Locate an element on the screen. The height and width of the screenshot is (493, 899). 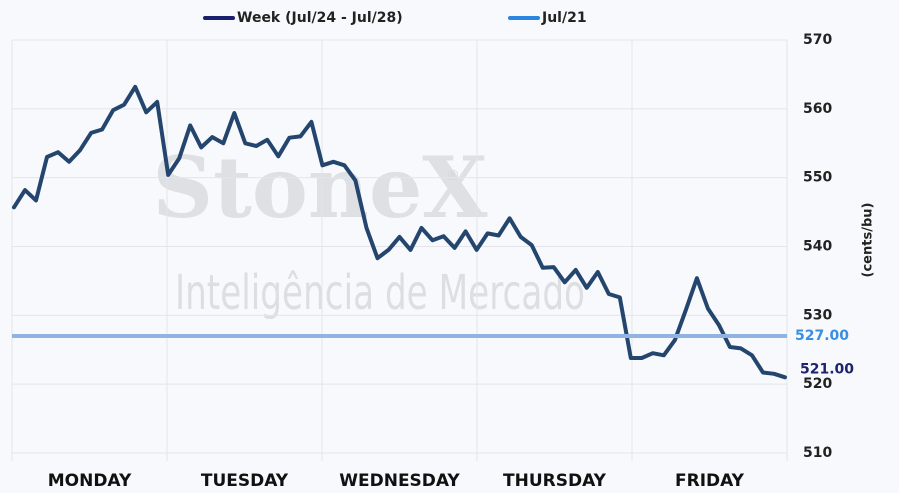
y-tick-label: 530 is located at coordinates (817, 315).